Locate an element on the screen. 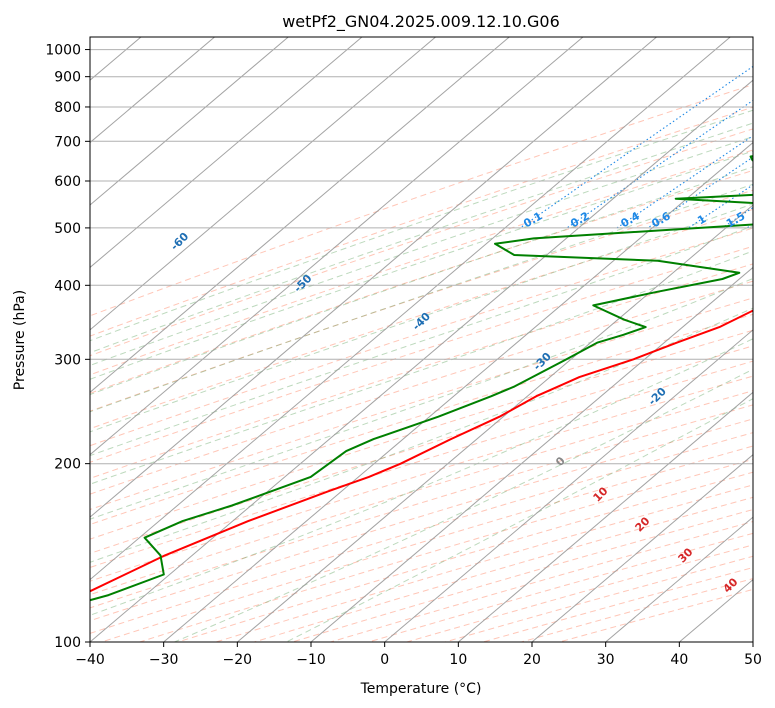 This screenshot has height=708, width=775. y-axis: 100 200 300 400 500 600 700 800 900 1000 is located at coordinates (67, 347).